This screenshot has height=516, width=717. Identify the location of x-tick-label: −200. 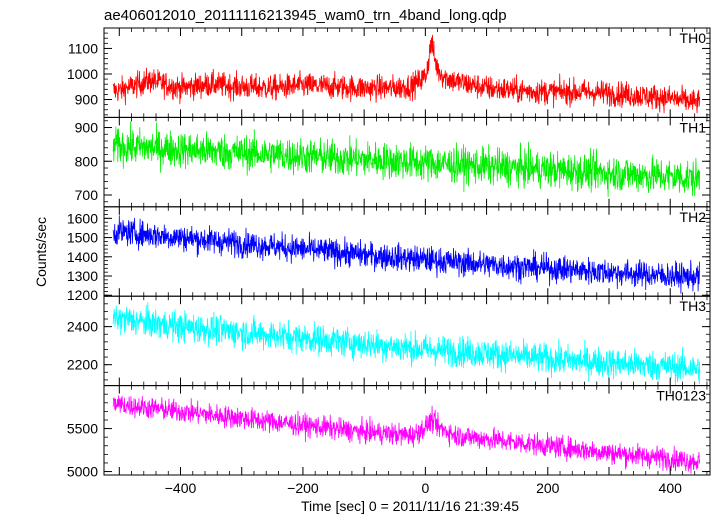
(303, 488).